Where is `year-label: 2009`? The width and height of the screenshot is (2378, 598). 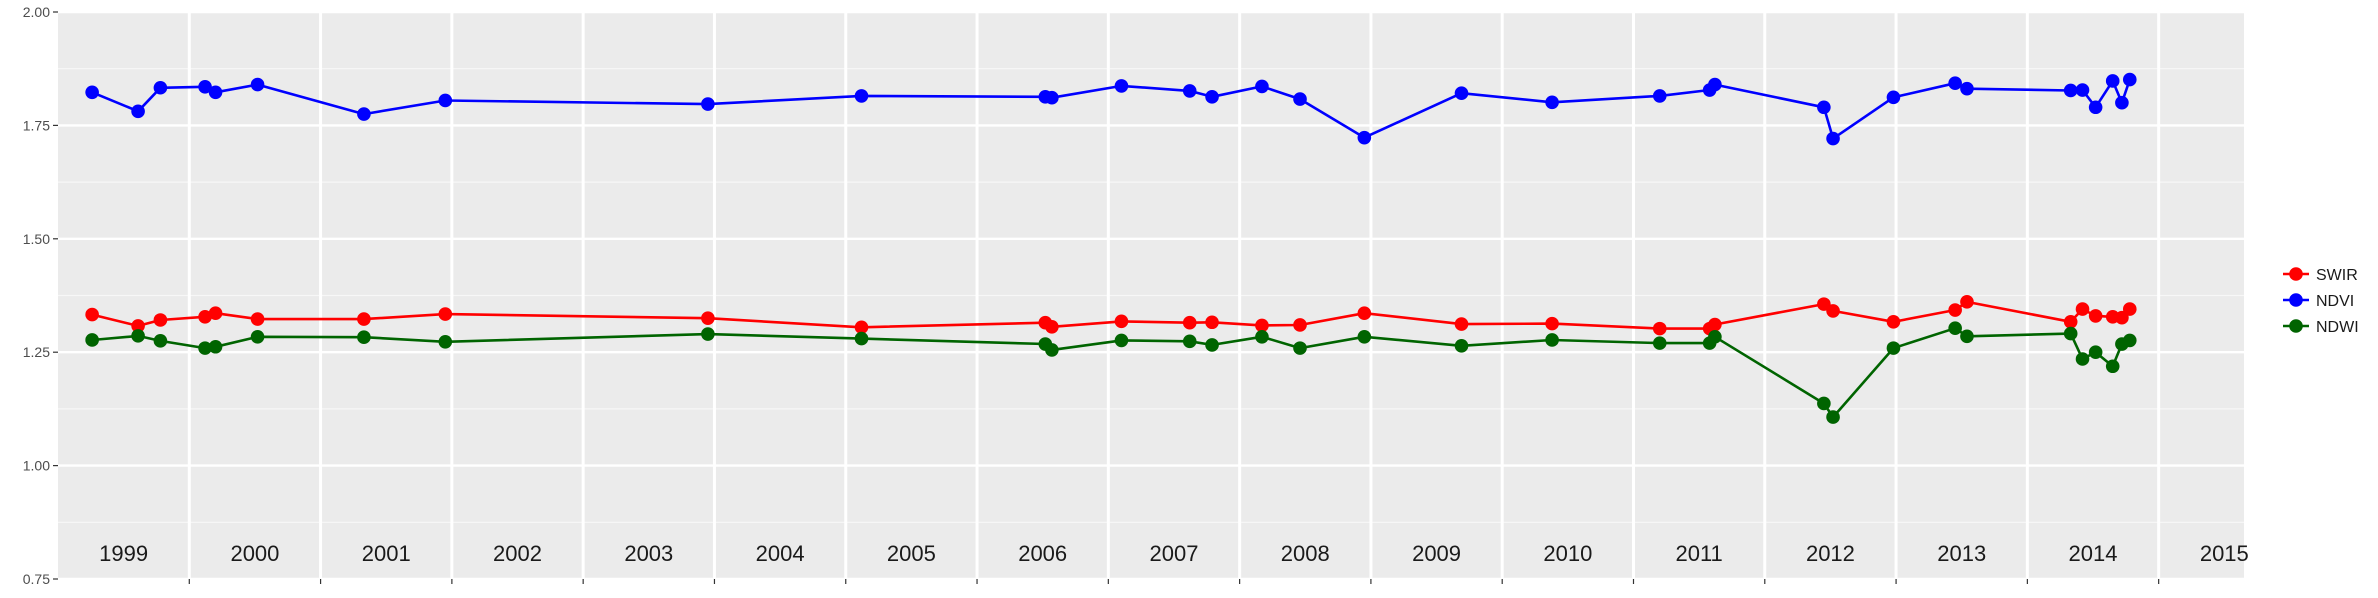
year-label: 2009 is located at coordinates (1436, 553).